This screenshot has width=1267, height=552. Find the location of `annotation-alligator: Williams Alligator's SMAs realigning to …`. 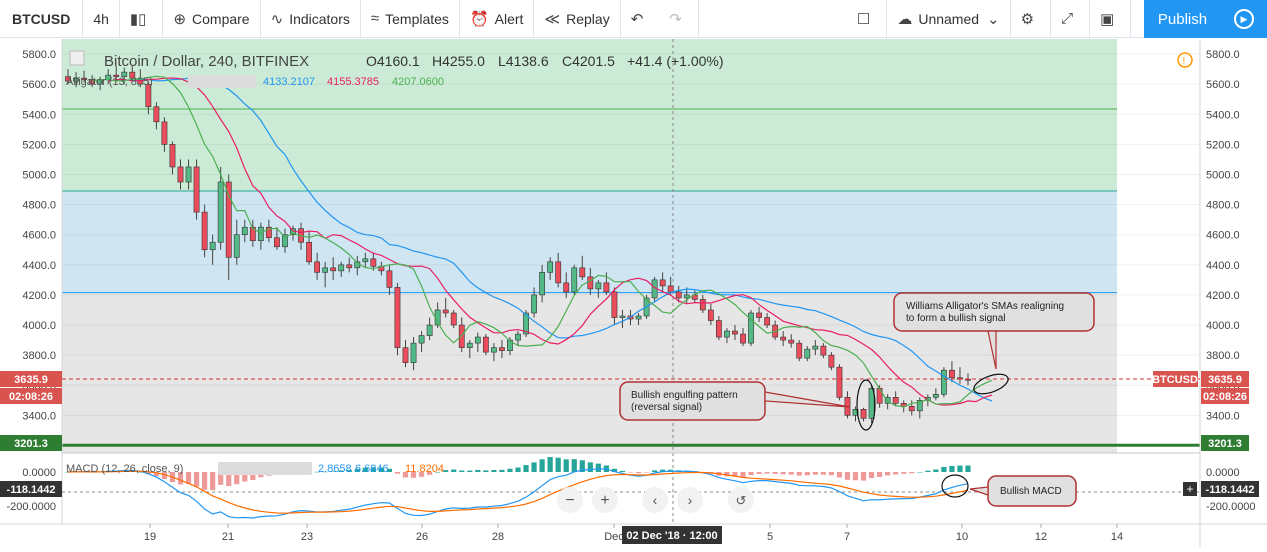

annotation-alligator: Williams Alligator's SMAs realigning to … is located at coordinates (994, 345).